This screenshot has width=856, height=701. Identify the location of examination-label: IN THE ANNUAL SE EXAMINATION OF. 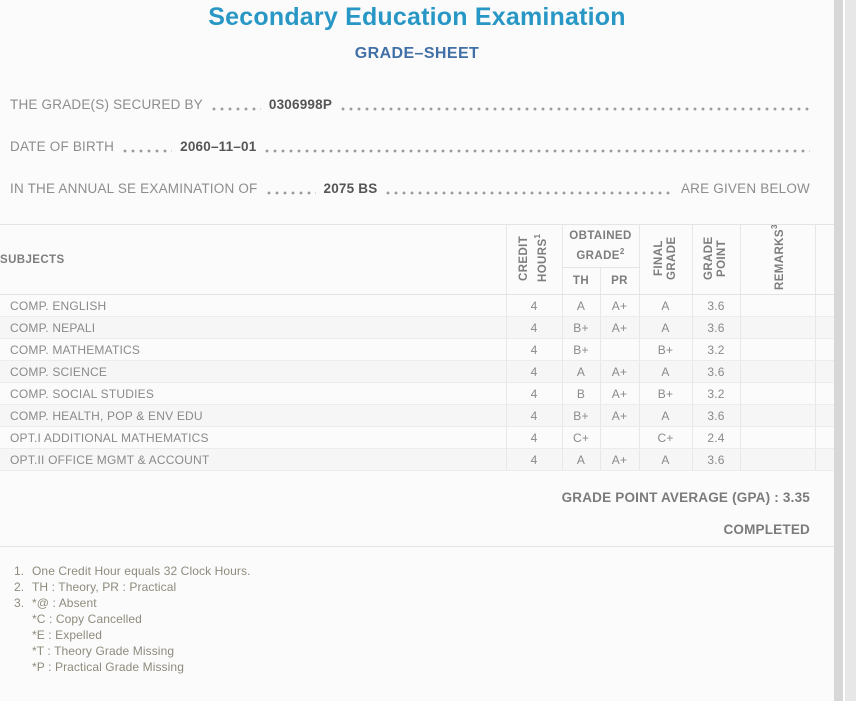
(134, 188).